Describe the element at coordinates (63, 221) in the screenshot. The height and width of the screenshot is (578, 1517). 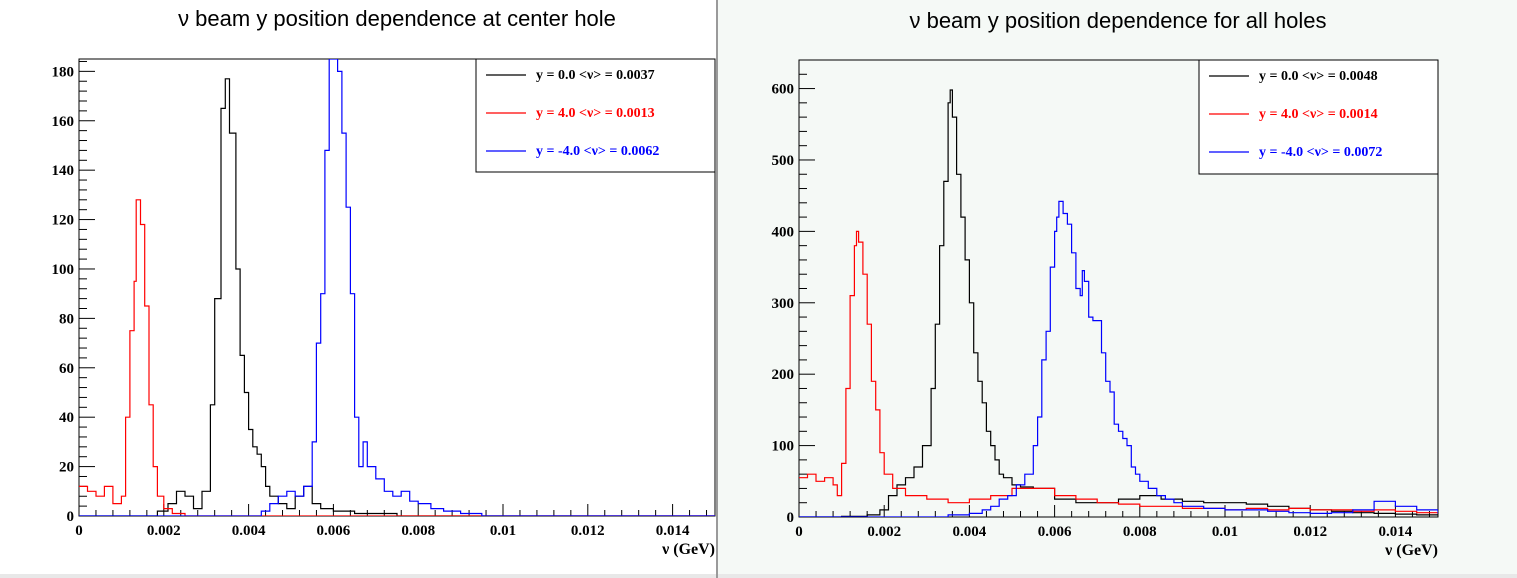
I see `y-tick-label: 120` at that location.